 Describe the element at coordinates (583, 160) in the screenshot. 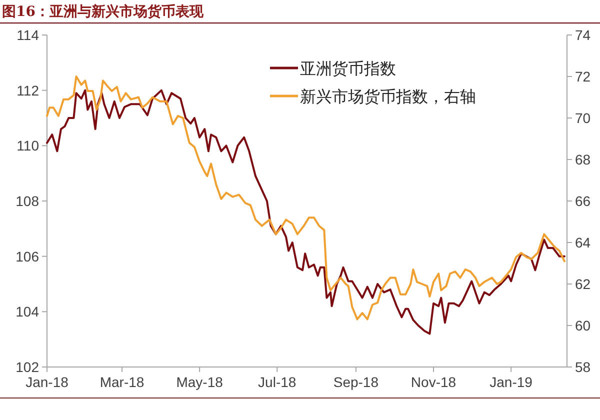

I see `y2-tick-label: 68` at that location.